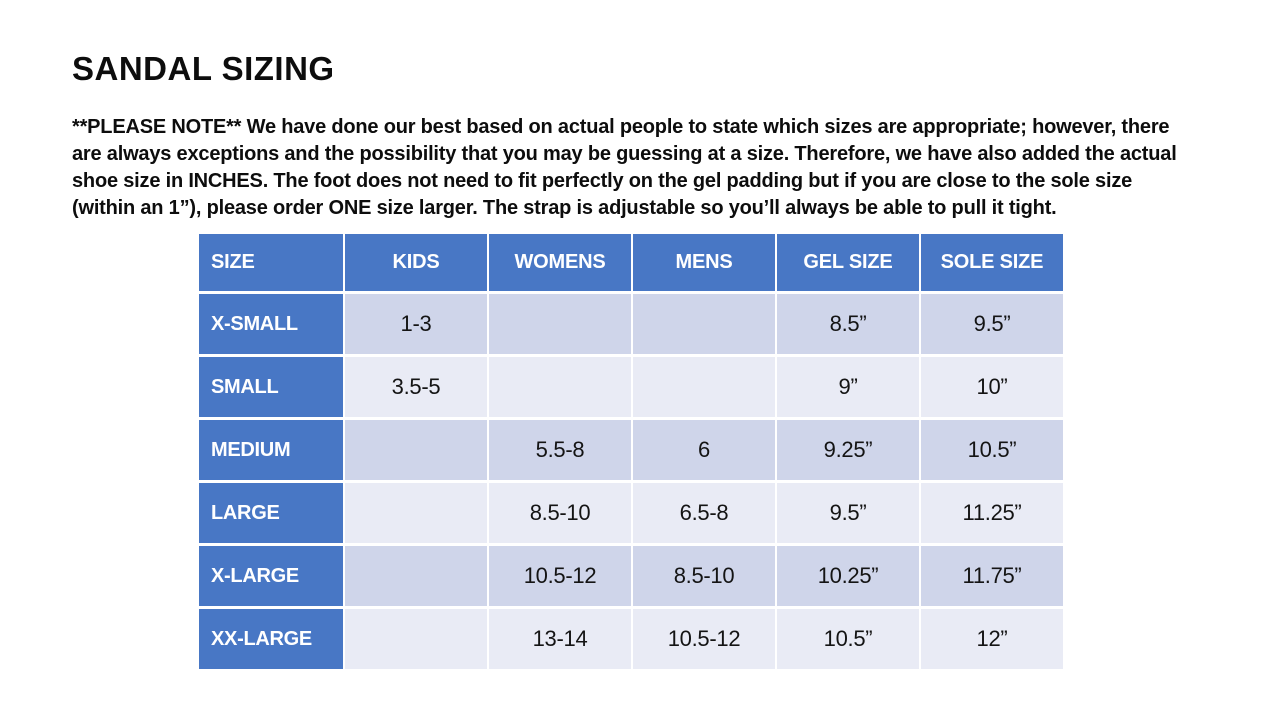  Describe the element at coordinates (848, 324) in the screenshot. I see `table-cell: 8.5”` at that location.